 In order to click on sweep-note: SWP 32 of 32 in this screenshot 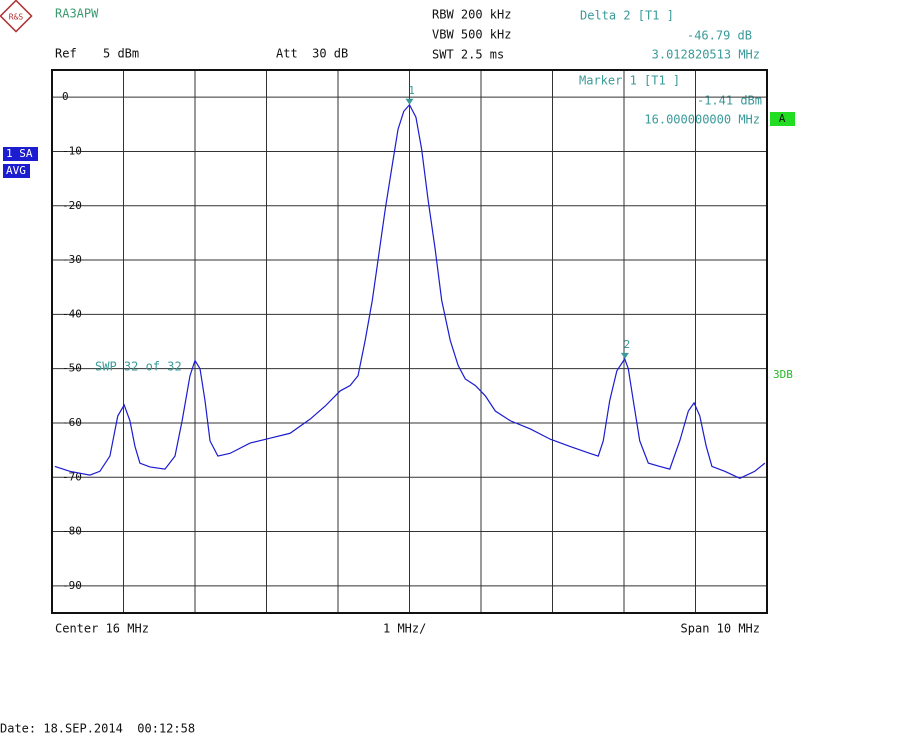, I will do `click(138, 367)`.